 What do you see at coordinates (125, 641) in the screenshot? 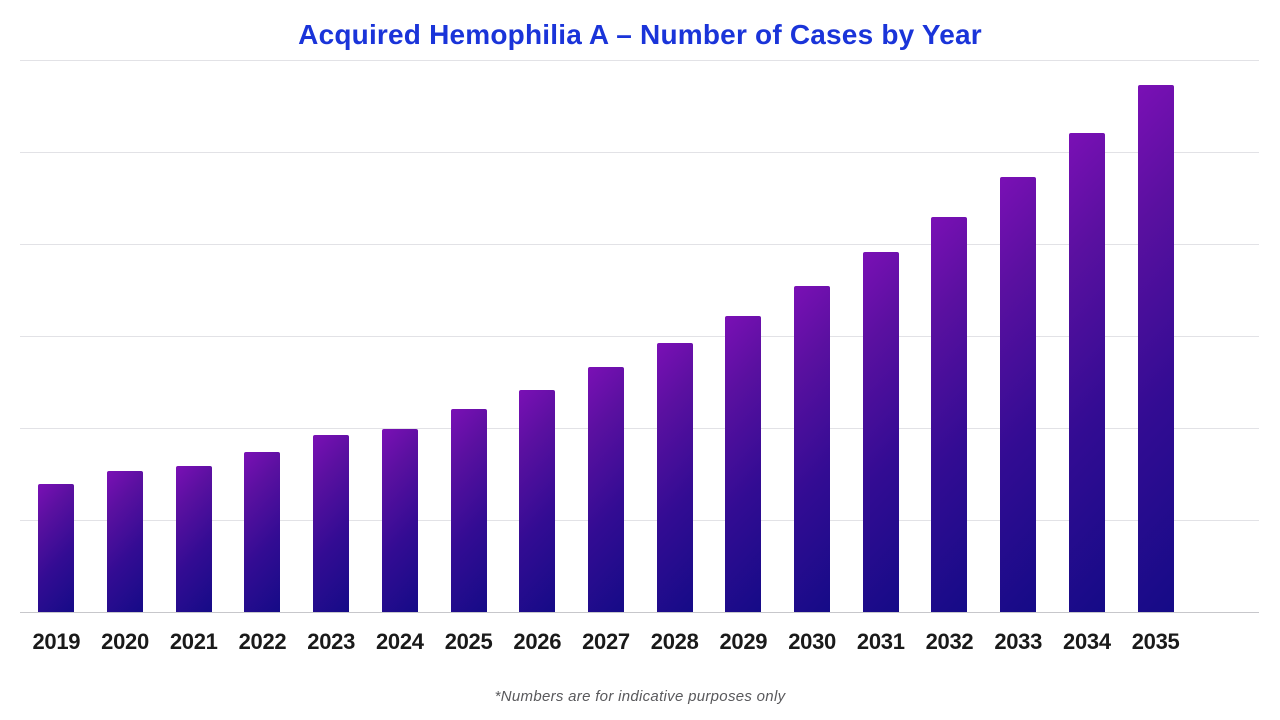
I see `x-tick-label-2020: 2020` at bounding box center [125, 641].